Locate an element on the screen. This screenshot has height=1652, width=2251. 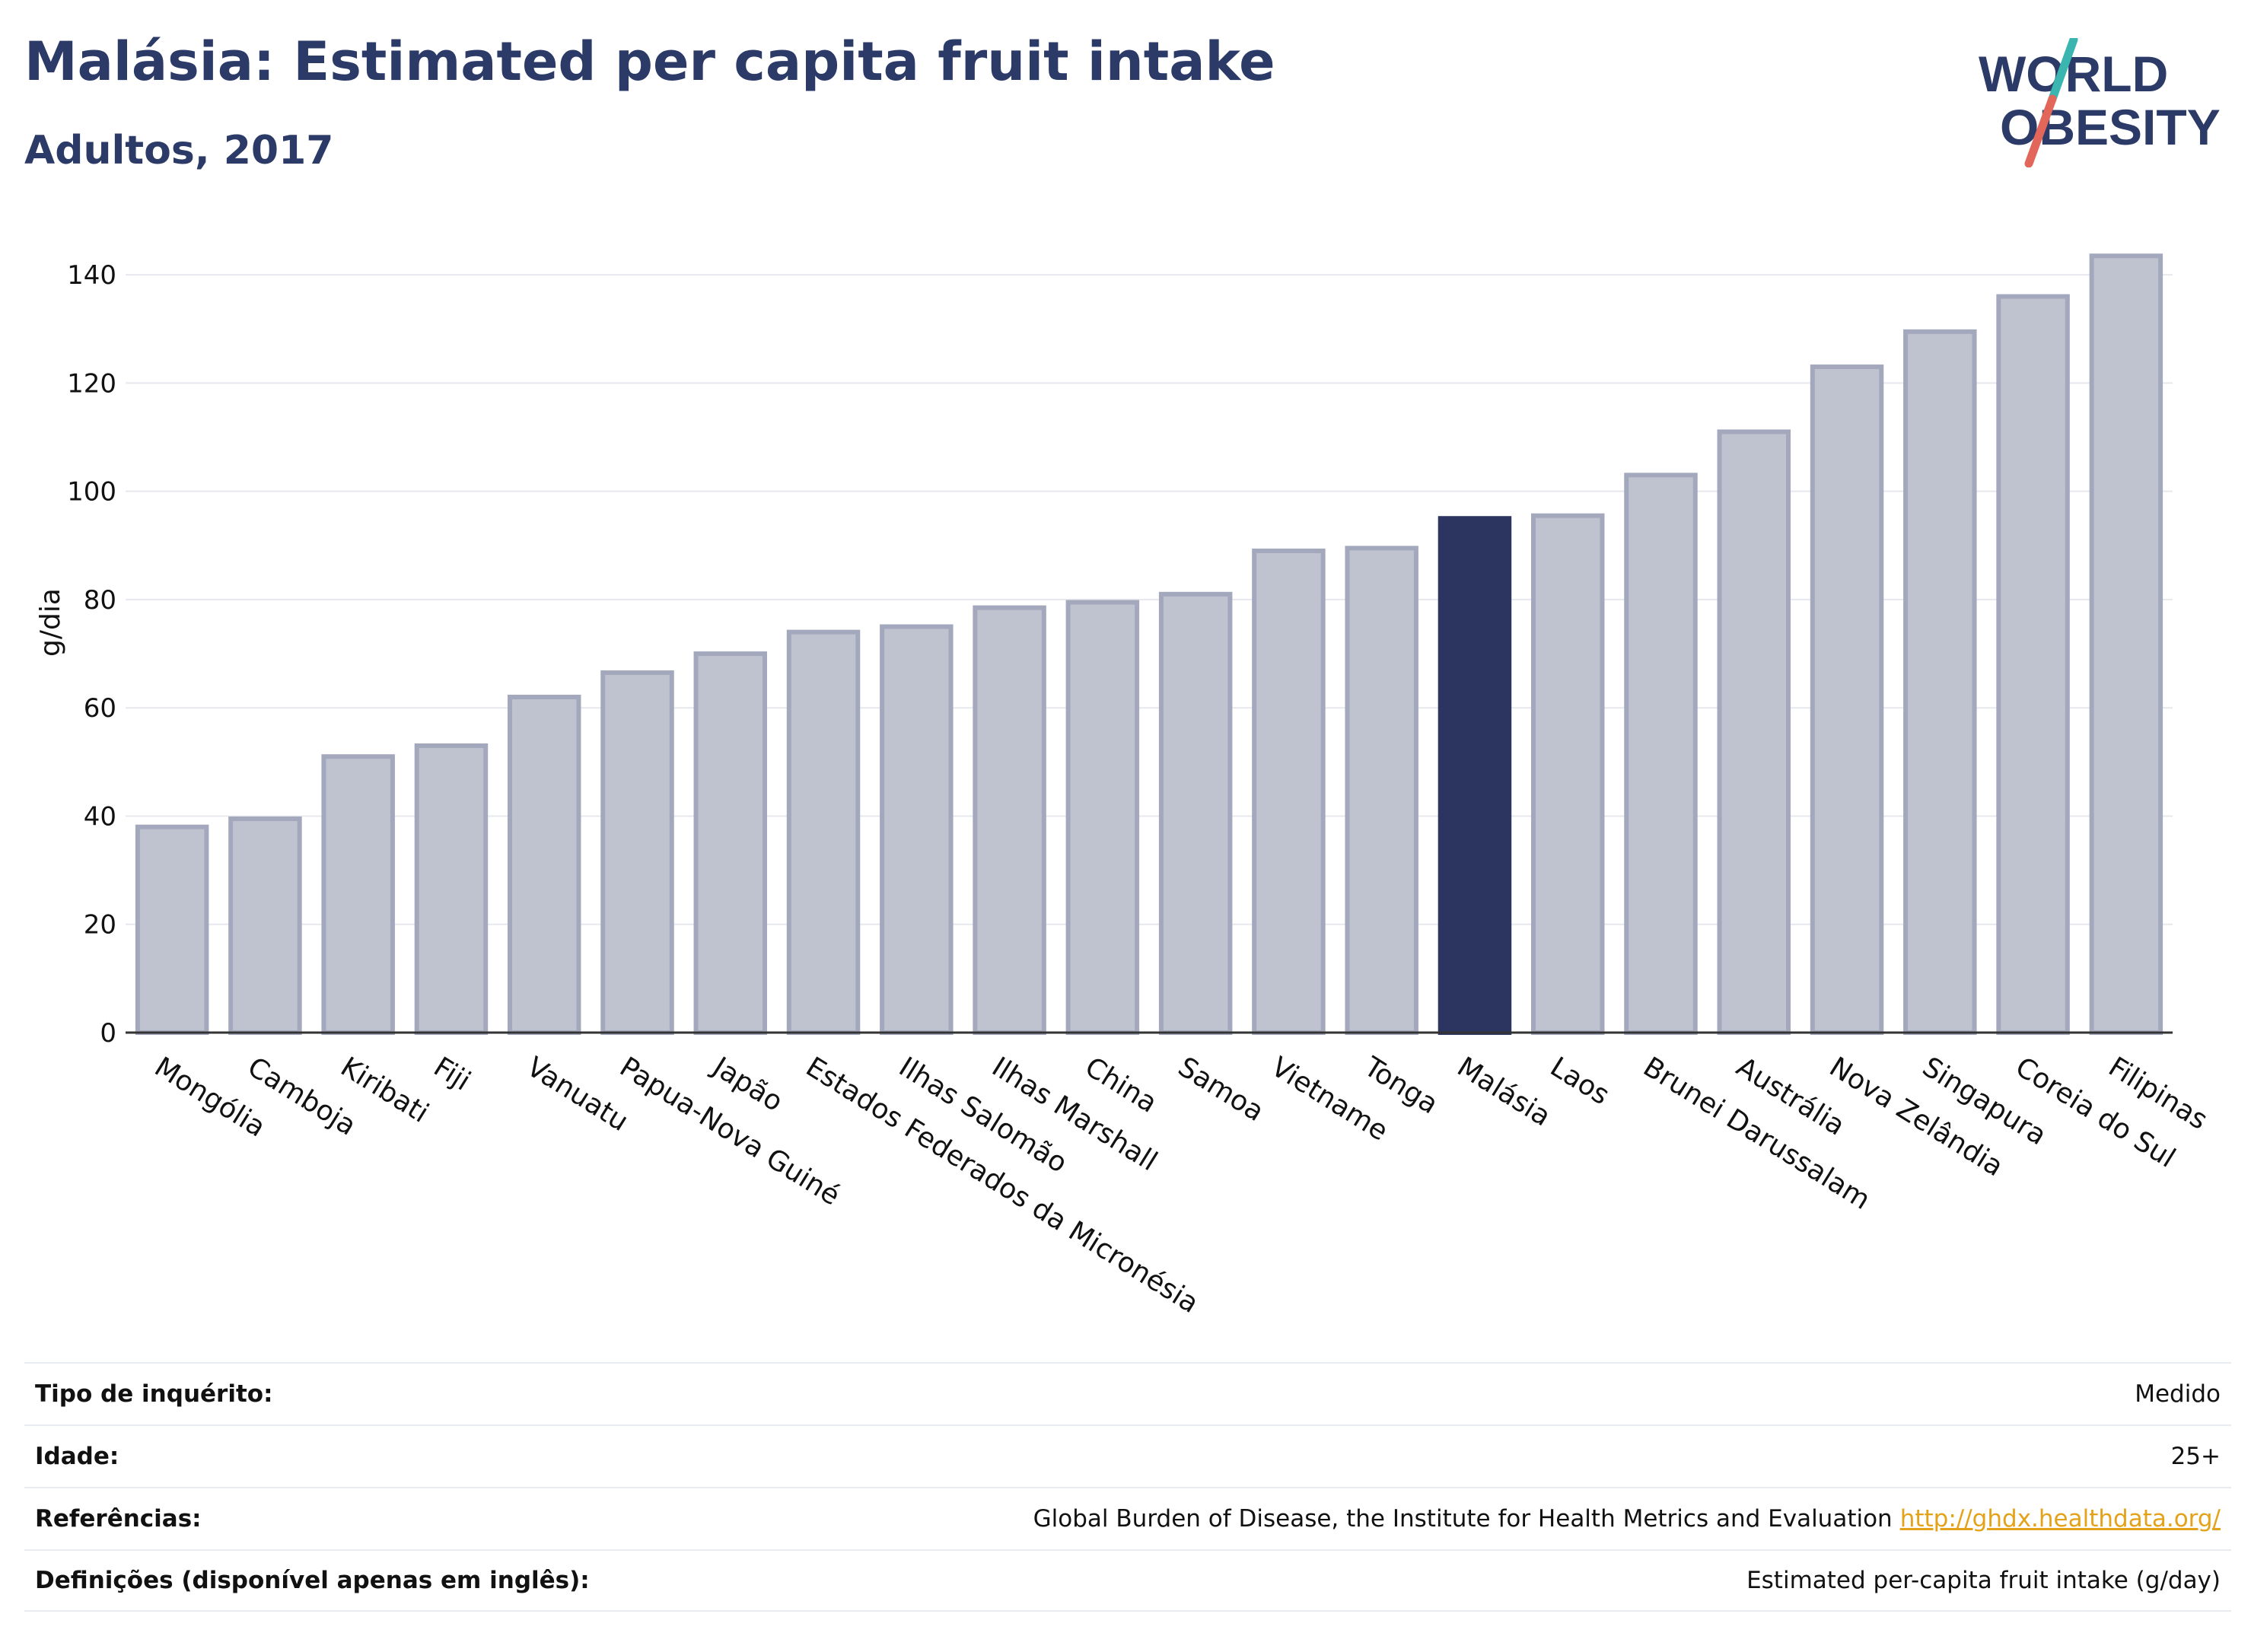
x-tick-label: Samoa is located at coordinates (1221, 1090).